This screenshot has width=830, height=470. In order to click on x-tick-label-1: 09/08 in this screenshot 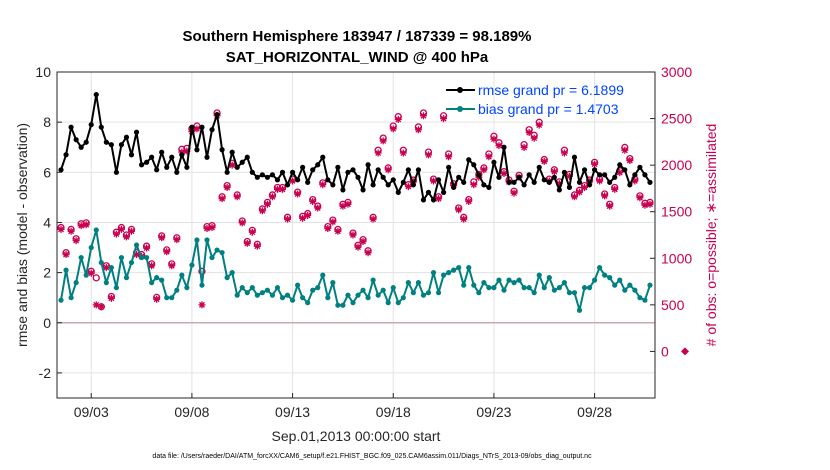, I will do `click(191, 412)`.